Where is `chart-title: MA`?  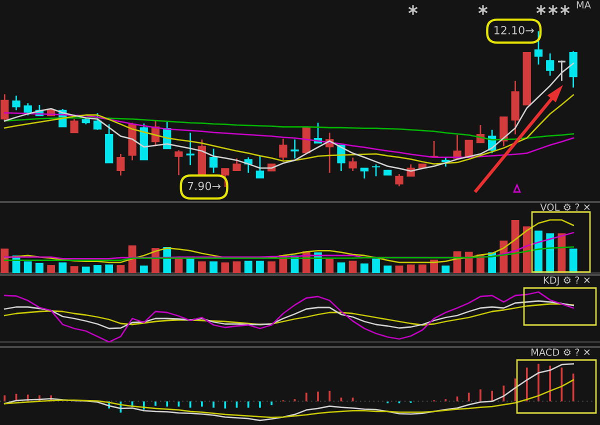
chart-title: MA is located at coordinates (583, 4).